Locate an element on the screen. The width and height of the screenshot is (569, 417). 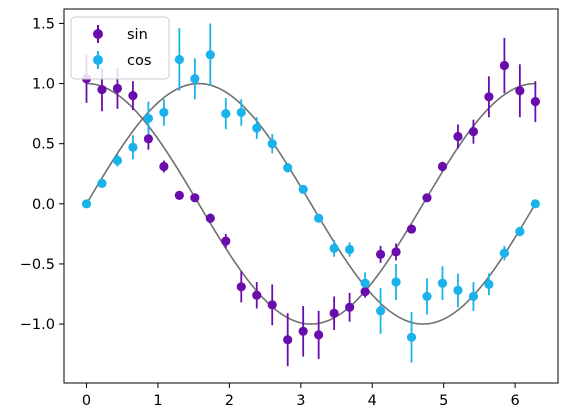
y-tick-label: 0.5 is located at coordinates (43, 145).